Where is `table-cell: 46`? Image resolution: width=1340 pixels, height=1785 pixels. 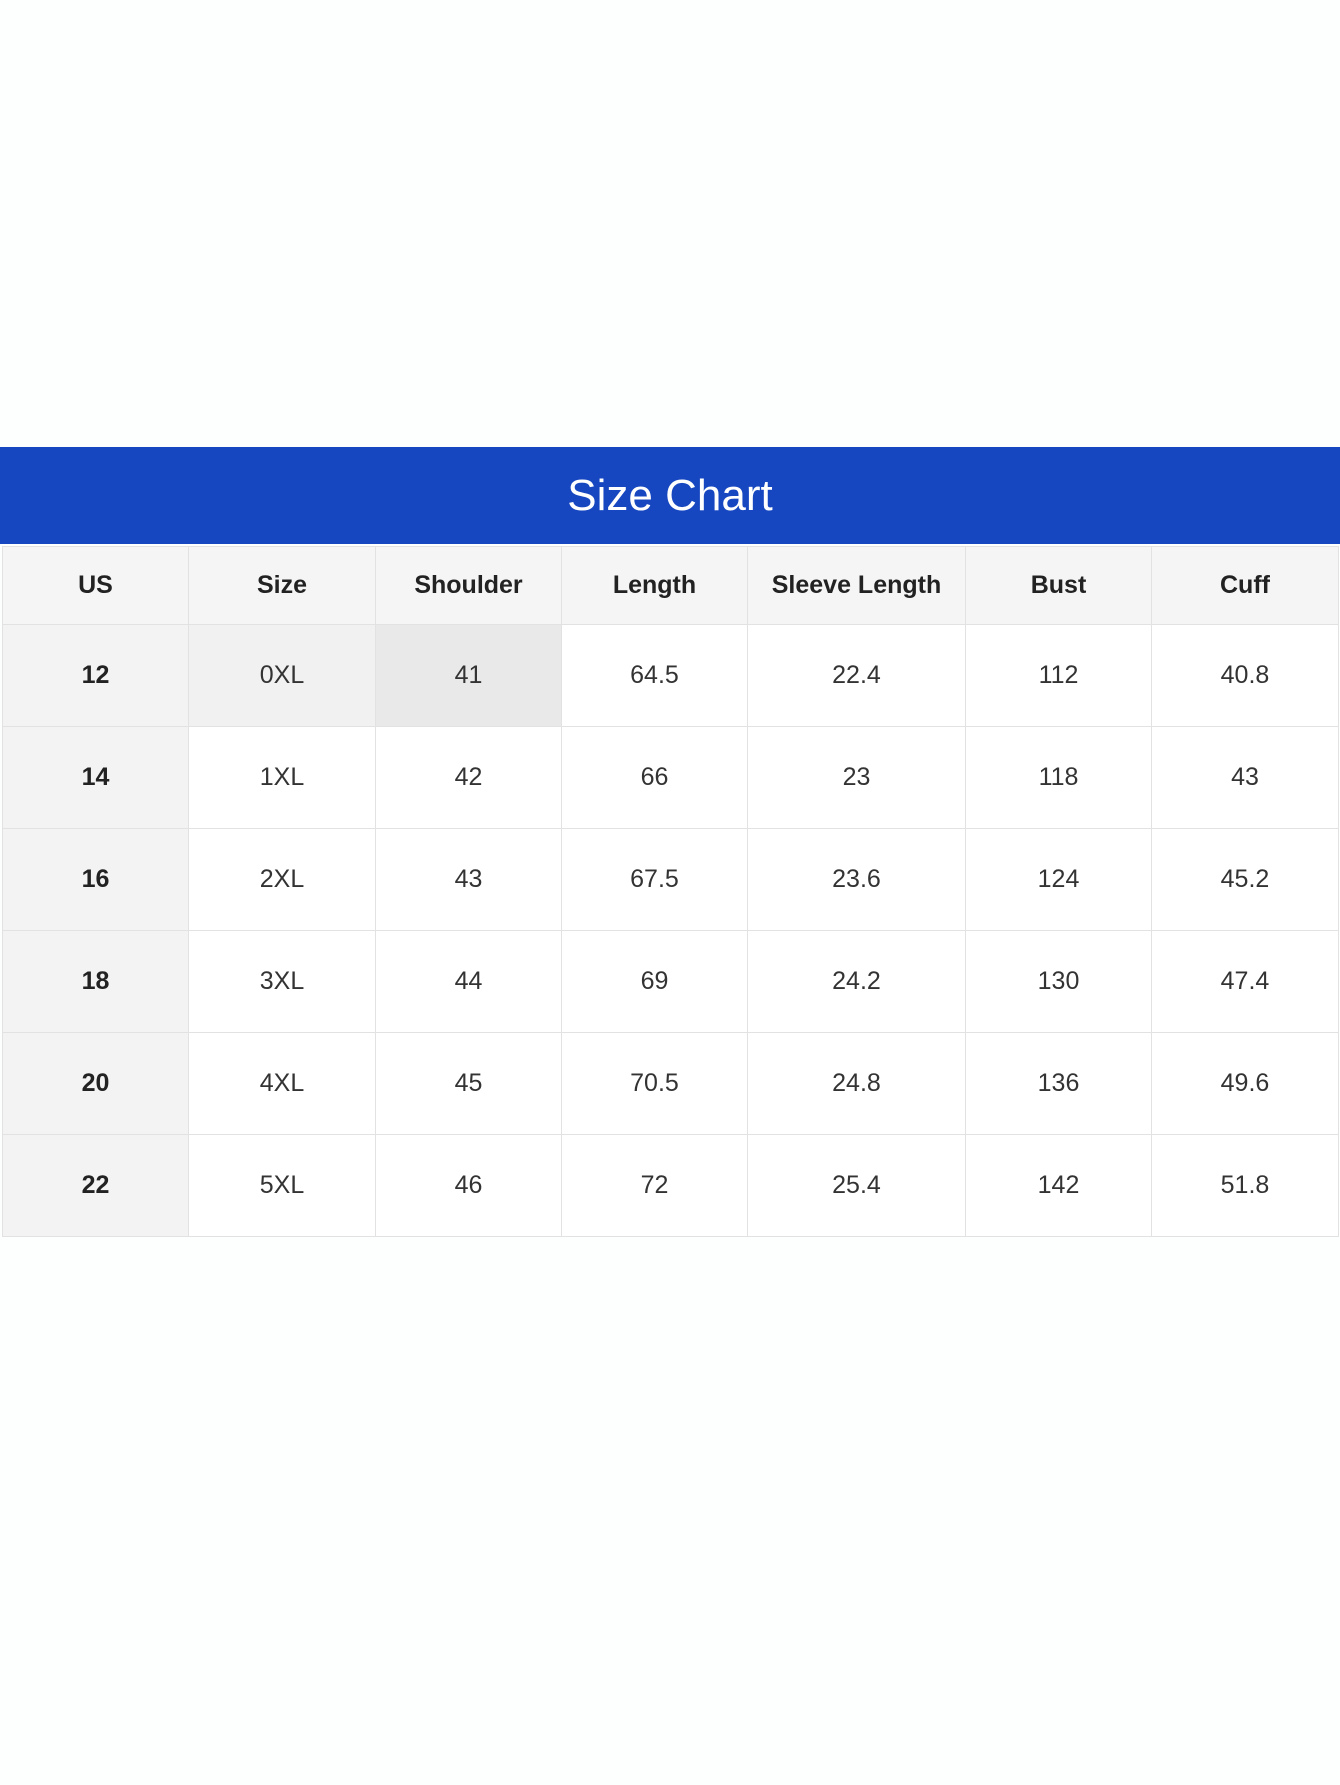
table-cell: 46 is located at coordinates (468, 1185).